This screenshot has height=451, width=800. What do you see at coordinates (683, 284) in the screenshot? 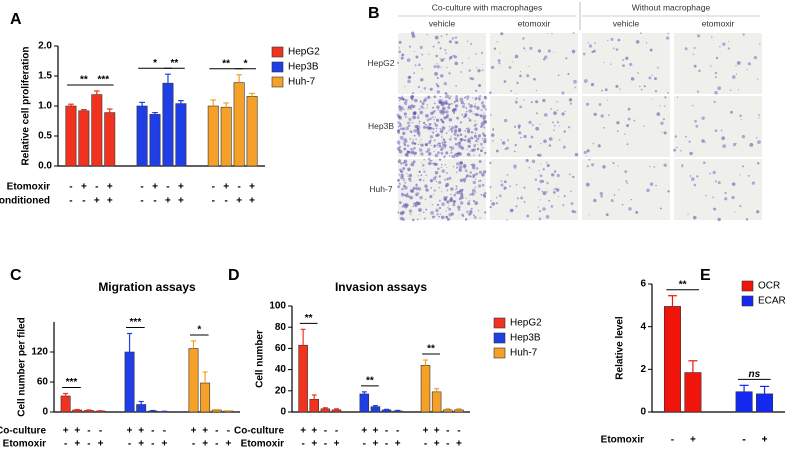
I see `significance-label: **` at bounding box center [683, 284].